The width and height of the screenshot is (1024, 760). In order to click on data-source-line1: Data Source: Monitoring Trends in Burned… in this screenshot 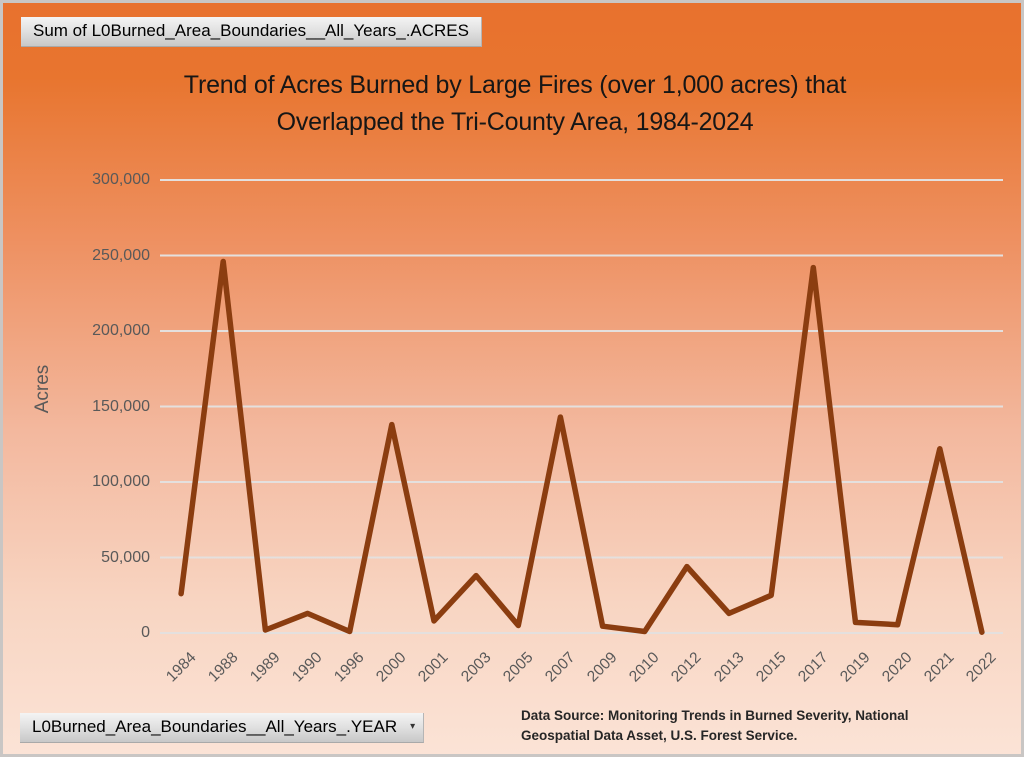, I will do `click(715, 715)`.